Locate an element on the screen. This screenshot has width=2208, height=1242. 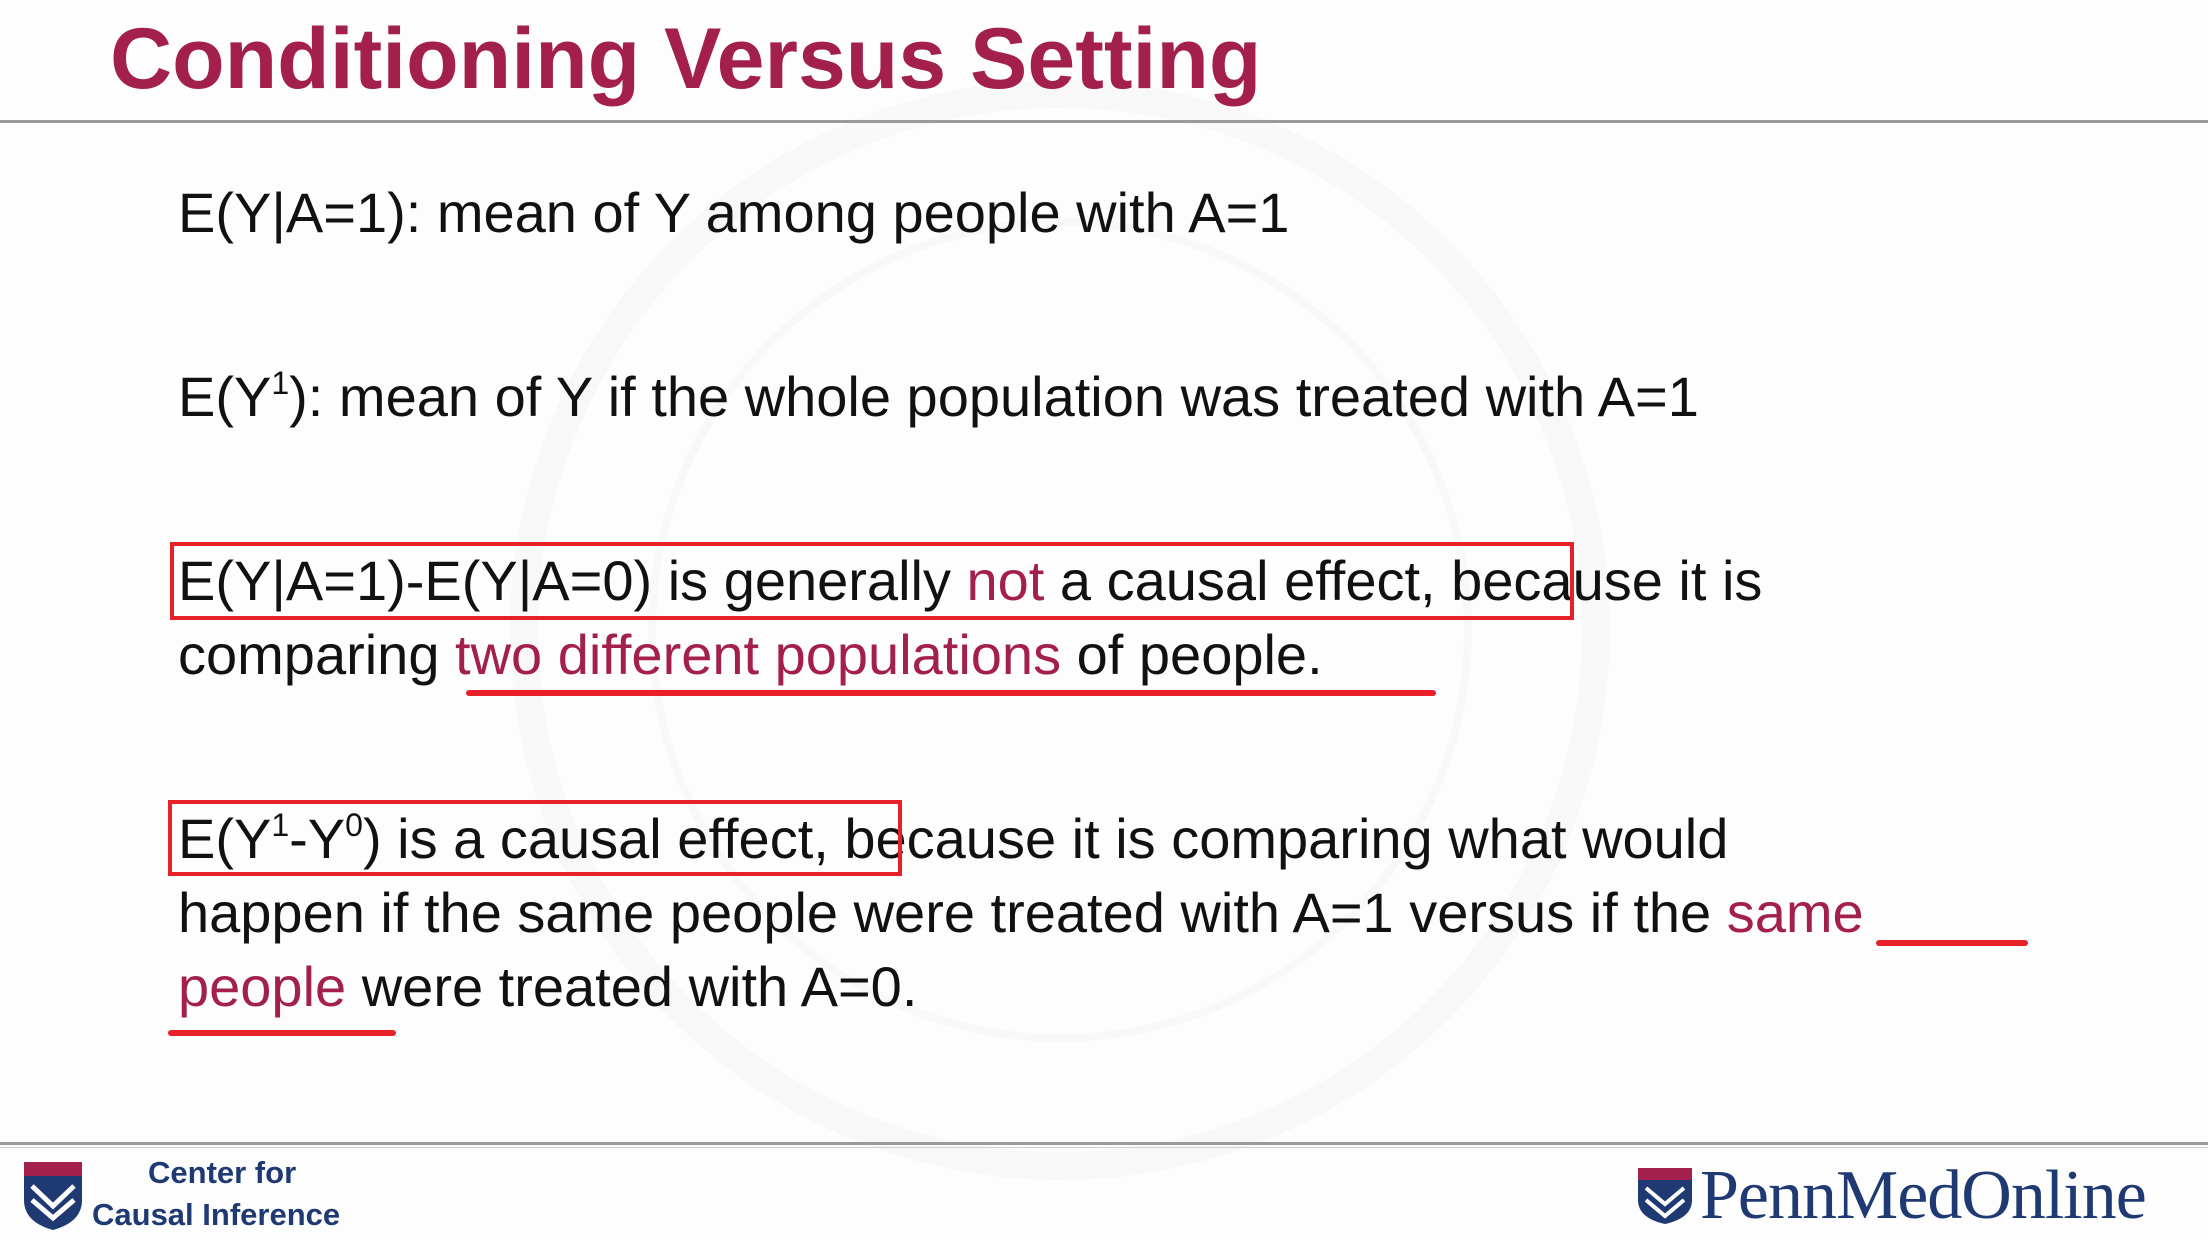
penn-shield-icon is located at coordinates (53, 1196).